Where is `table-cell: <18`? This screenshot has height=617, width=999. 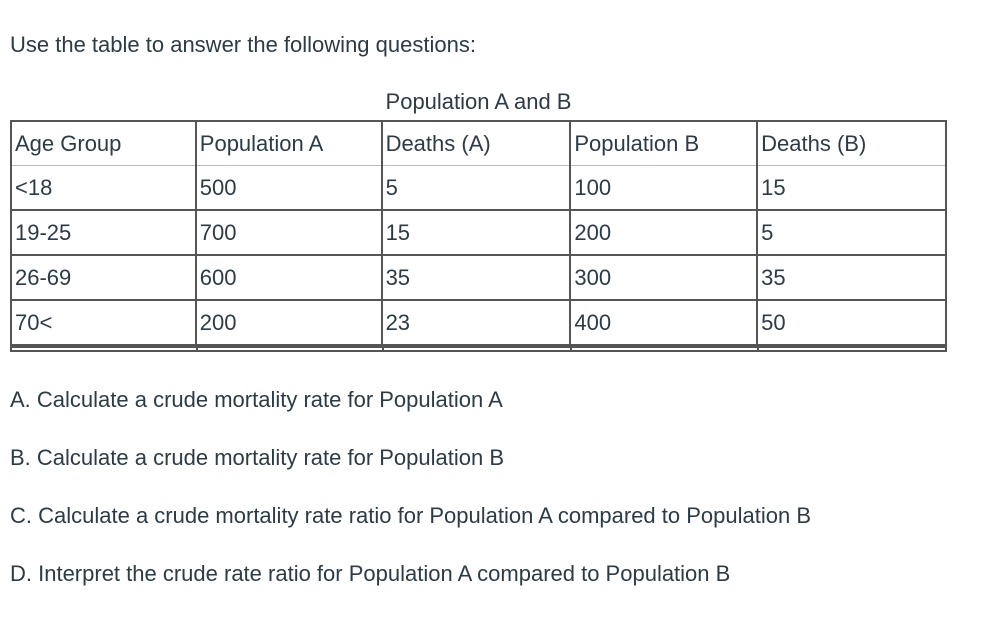 table-cell: <18 is located at coordinates (103, 188).